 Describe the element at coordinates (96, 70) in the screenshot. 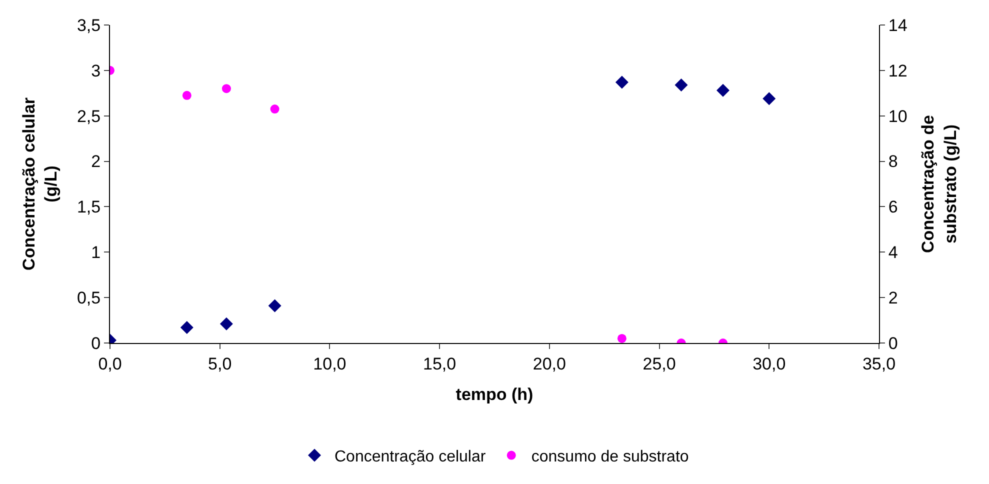

I see `y-tick-label: 3` at that location.